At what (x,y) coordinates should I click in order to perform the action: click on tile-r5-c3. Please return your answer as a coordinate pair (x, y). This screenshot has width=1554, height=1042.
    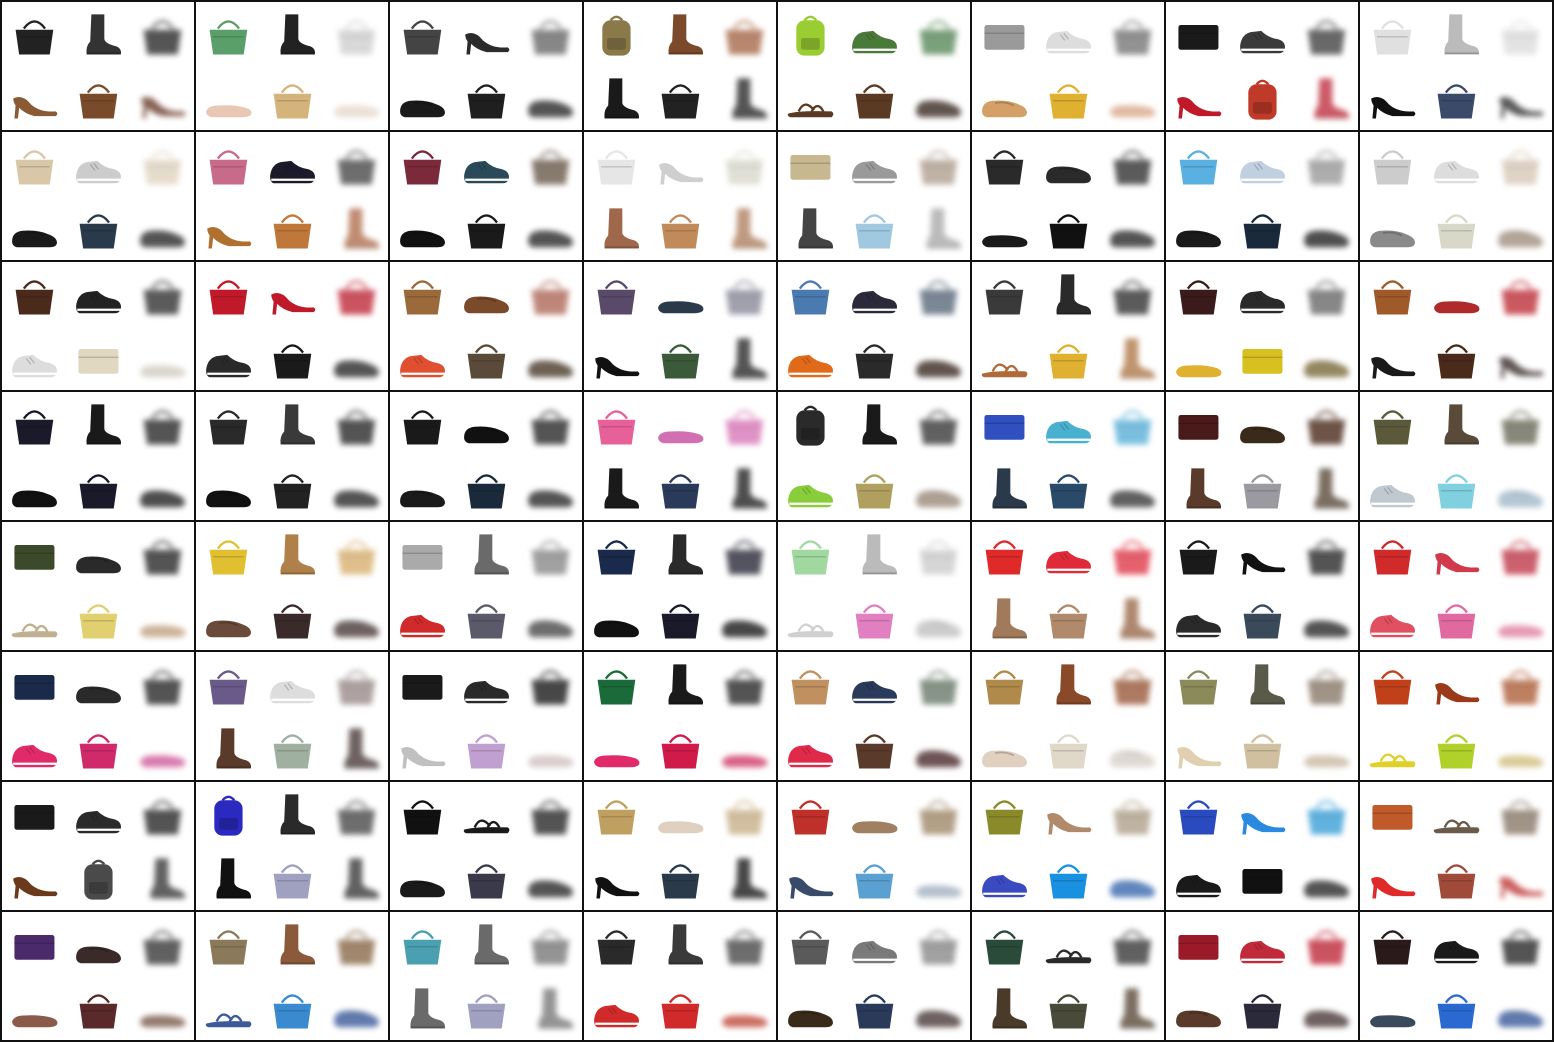
    Looking at the image, I should click on (486, 586).